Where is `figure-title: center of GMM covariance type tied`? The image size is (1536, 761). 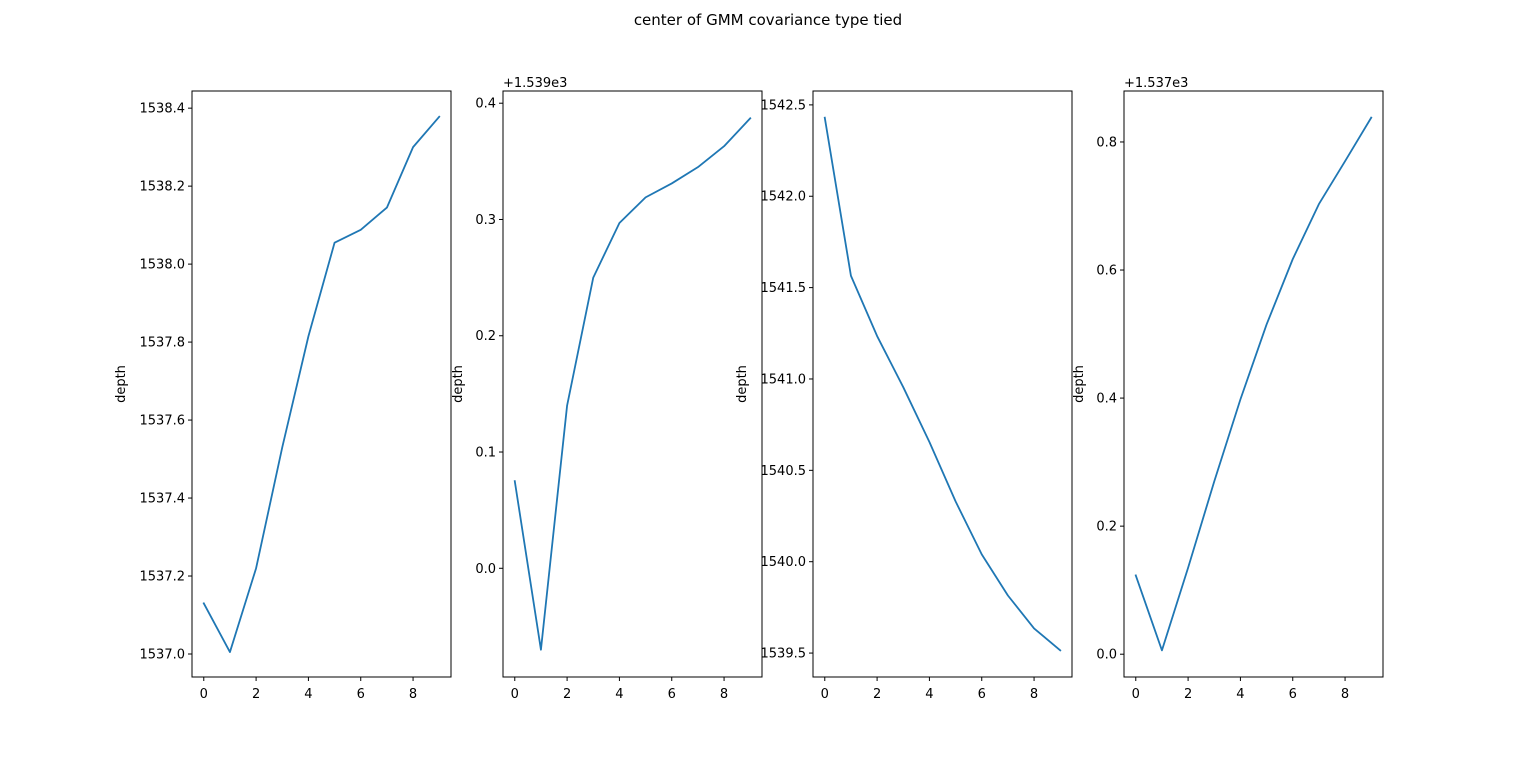 figure-title: center of GMM covariance type tied is located at coordinates (768, 20).